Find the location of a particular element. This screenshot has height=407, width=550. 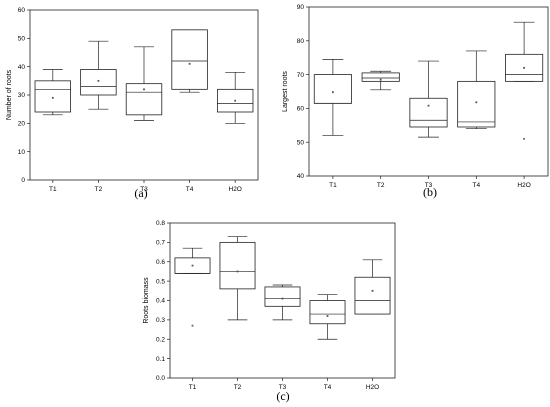

y-tick-label: 0.5 is located at coordinates (160, 281).